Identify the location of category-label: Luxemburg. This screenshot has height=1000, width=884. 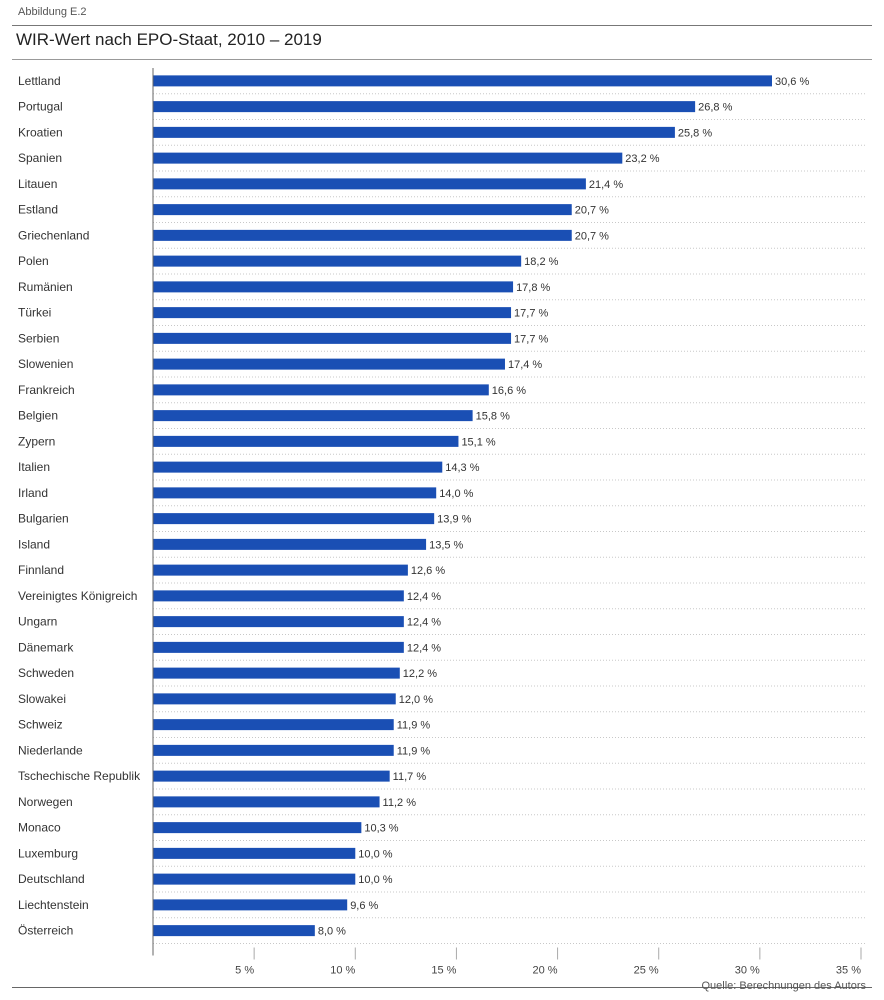
(48, 853).